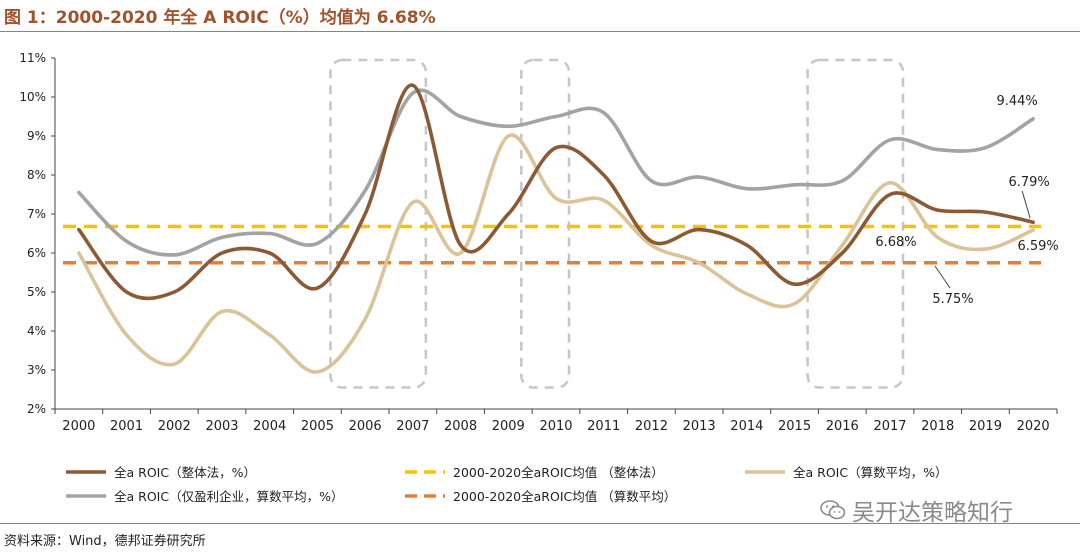  Describe the element at coordinates (1033, 426) in the screenshot. I see `x-tick-label: 2020` at that location.